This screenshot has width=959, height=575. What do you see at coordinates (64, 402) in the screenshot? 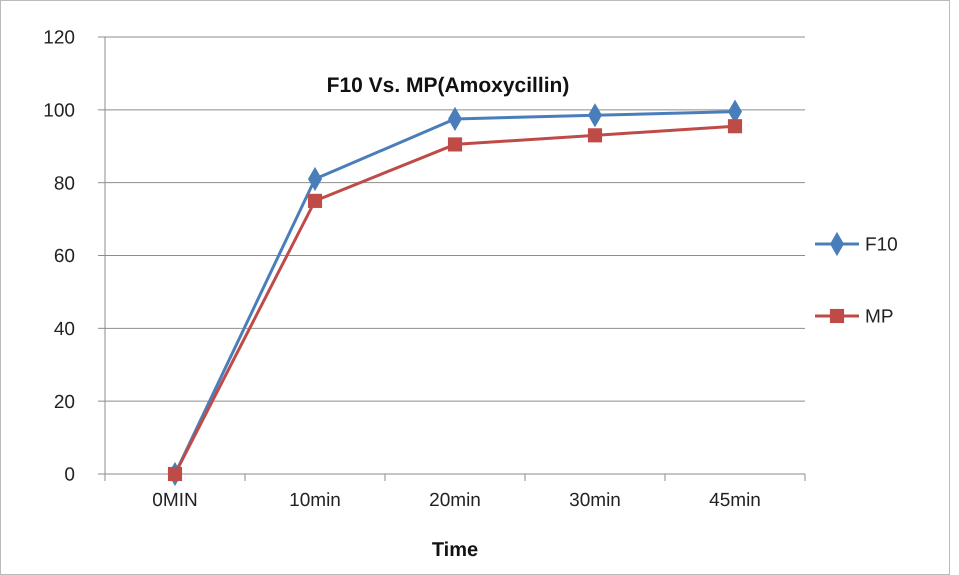
I see `y-tick-label: 20` at bounding box center [64, 402].